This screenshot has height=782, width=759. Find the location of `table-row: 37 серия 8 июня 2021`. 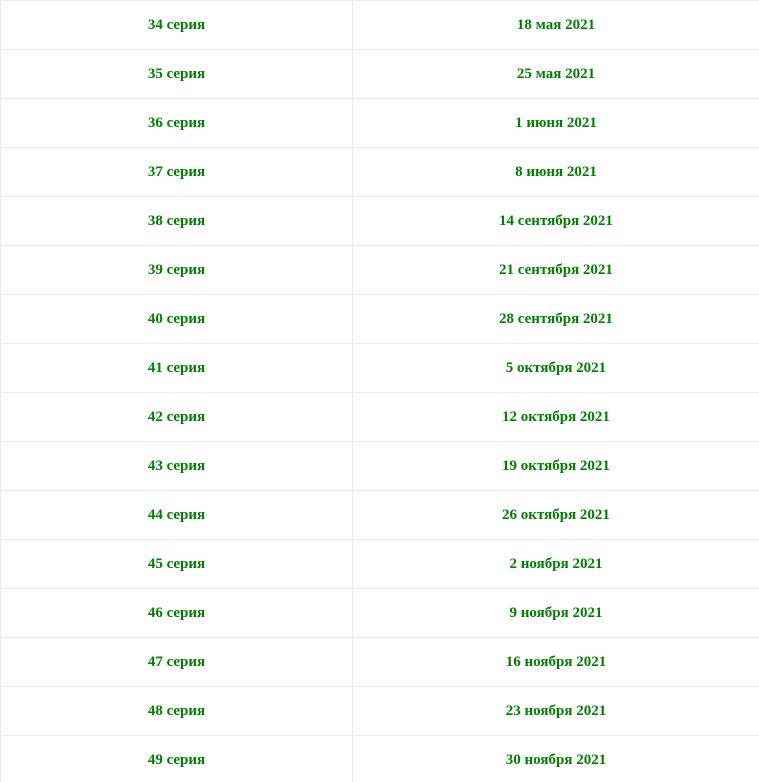

table-row: 37 серия 8 июня 2021 is located at coordinates (379, 172).